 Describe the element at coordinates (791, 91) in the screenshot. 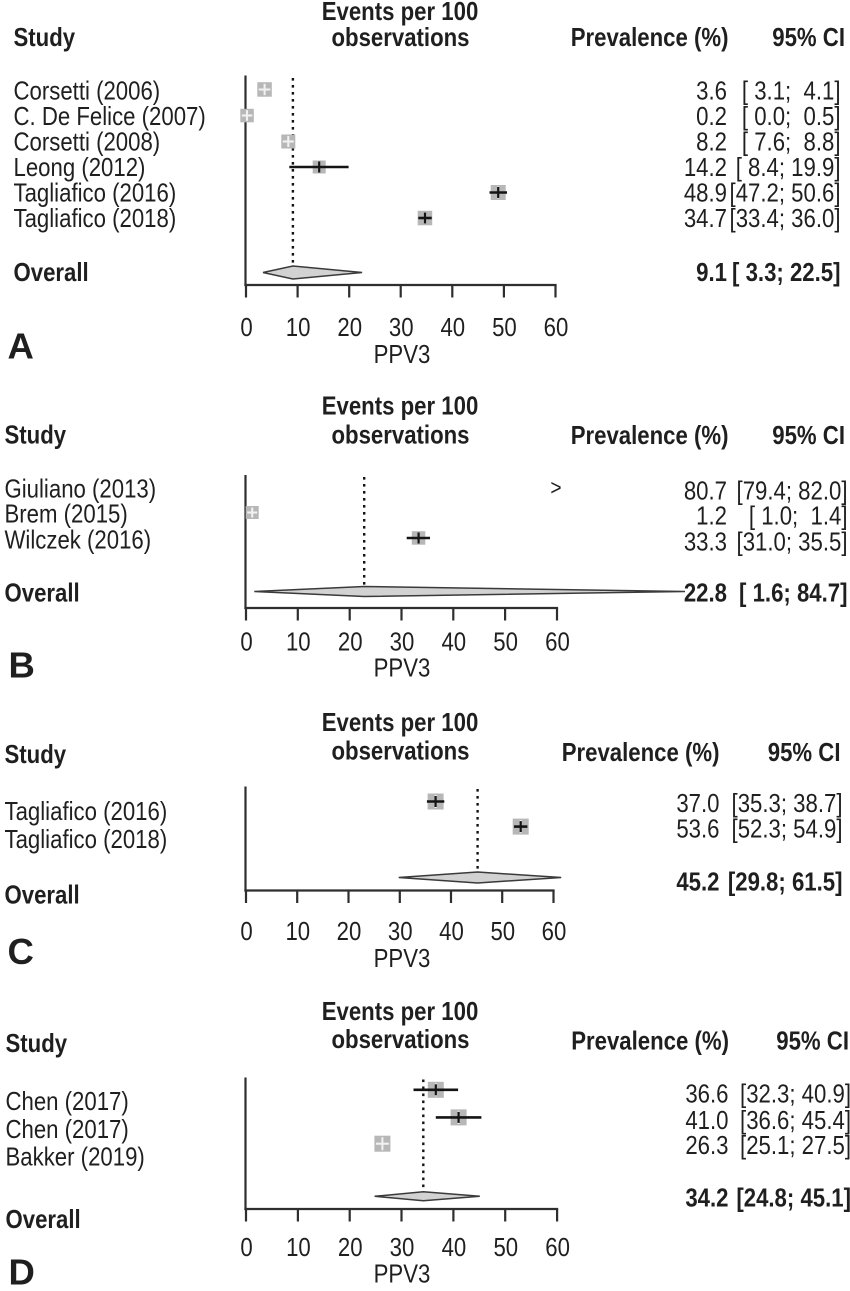

I see `svg-text: [ 3.1; 4.1]` at that location.